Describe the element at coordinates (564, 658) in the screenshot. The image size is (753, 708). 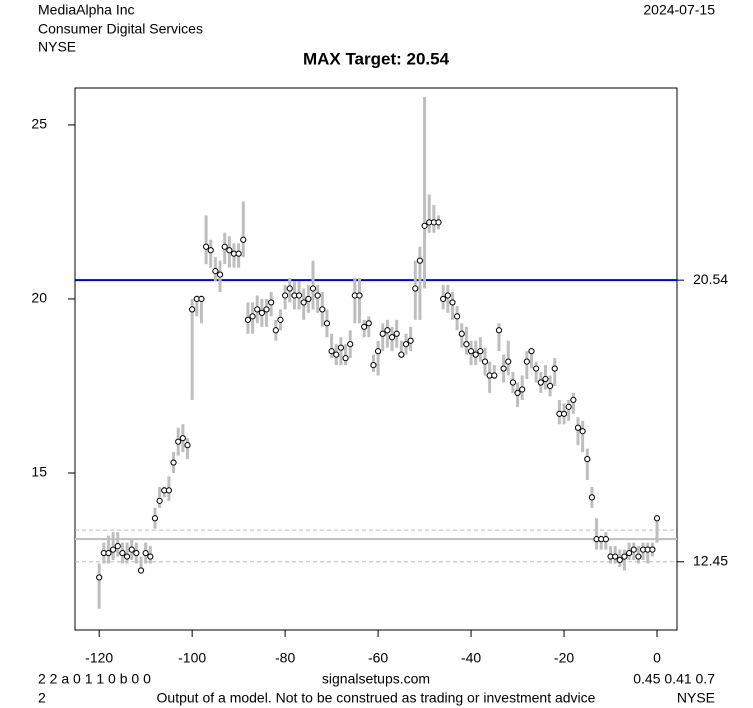
I see `x-tick-label: -20` at that location.